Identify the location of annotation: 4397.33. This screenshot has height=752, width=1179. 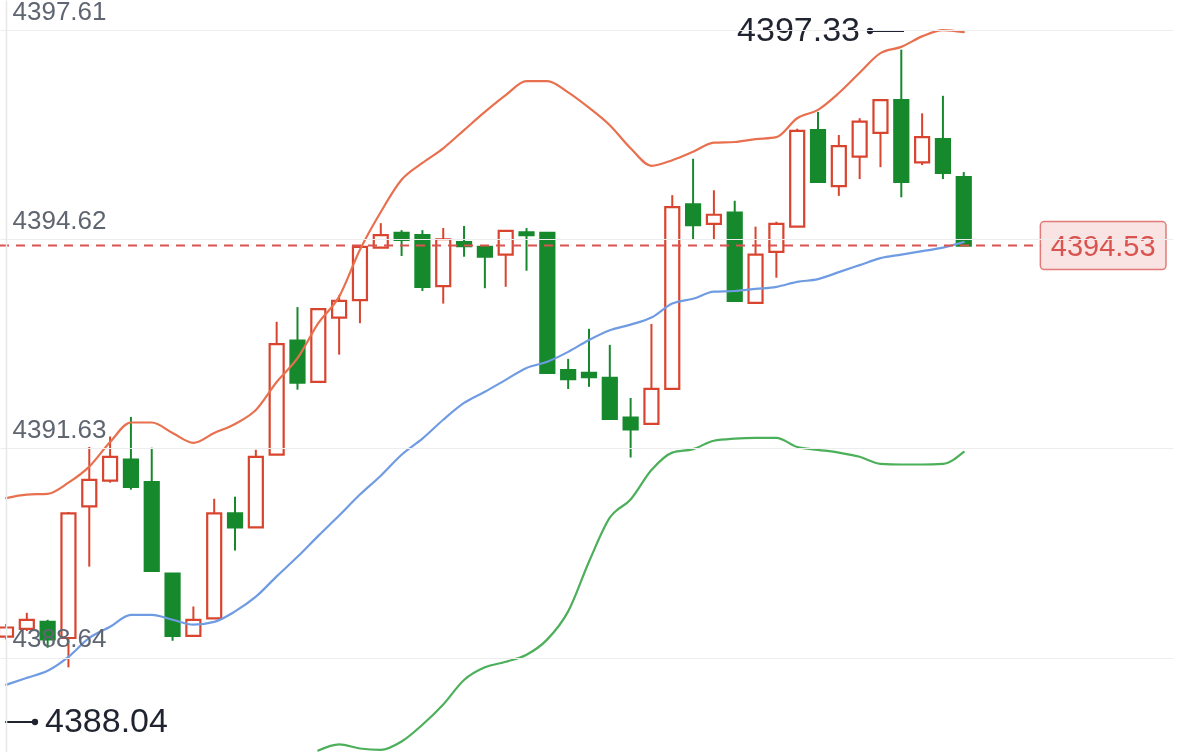
(798, 29).